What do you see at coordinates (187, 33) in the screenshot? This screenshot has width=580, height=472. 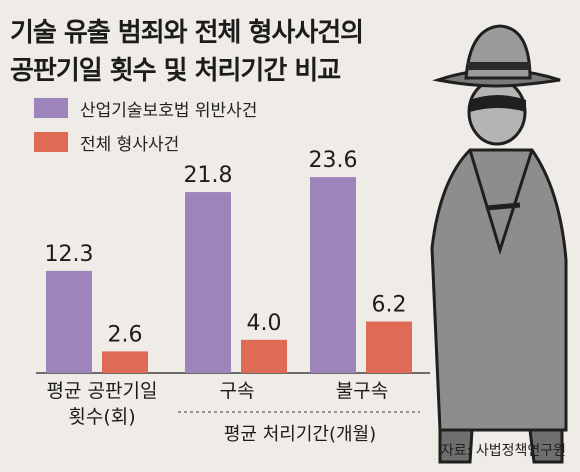 I see `chart-title-line-1: 기술 유출 범죄와 전체 형사사건의` at bounding box center [187, 33].